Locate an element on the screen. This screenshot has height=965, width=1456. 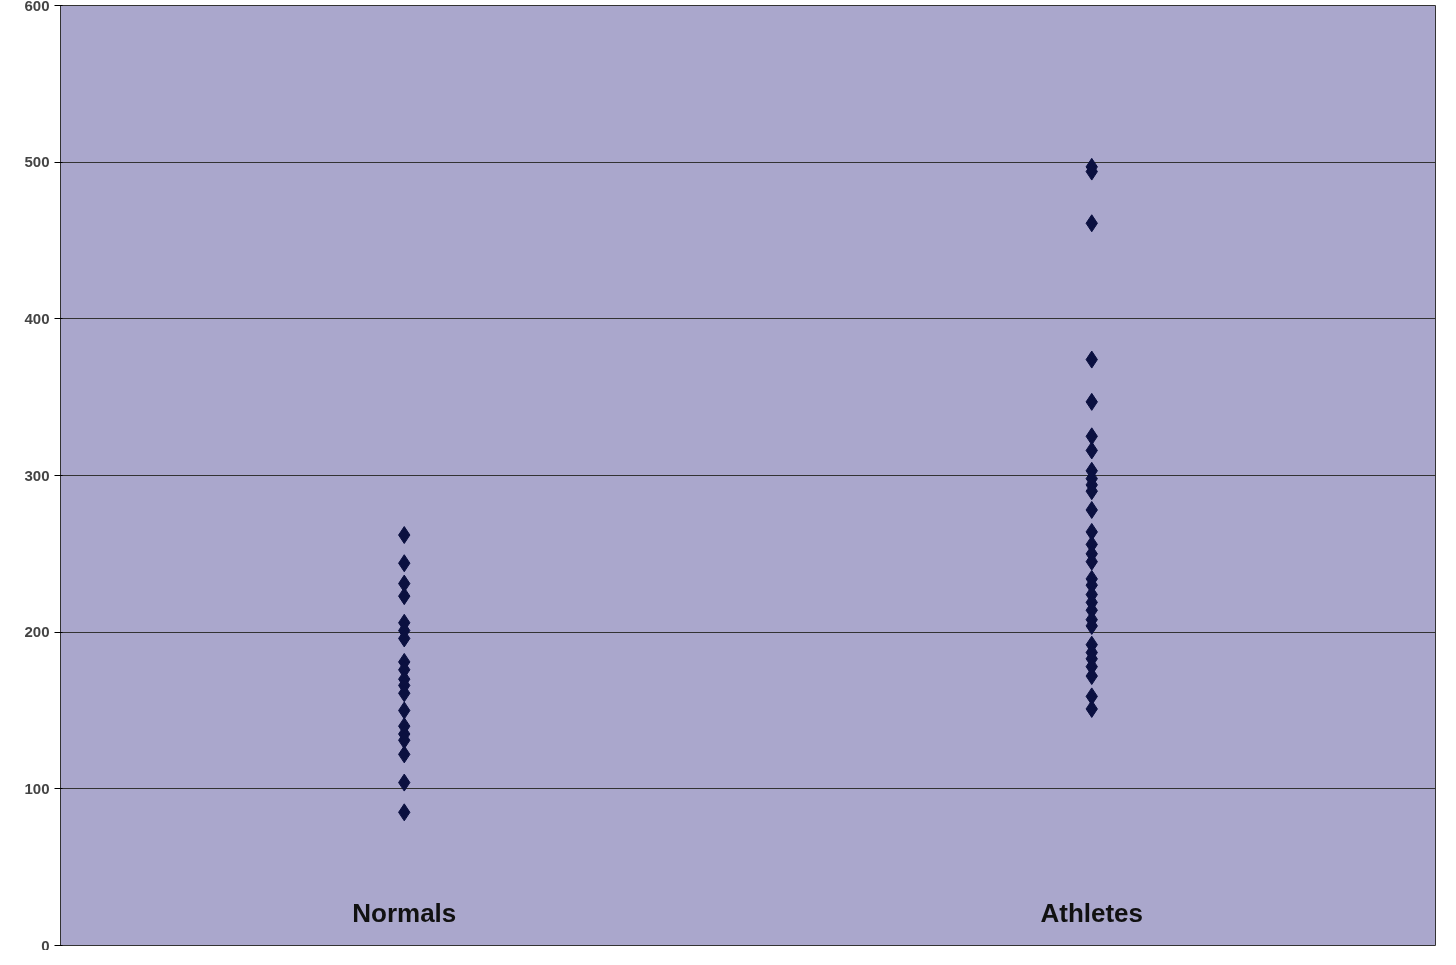
y-tick-label: 400 is located at coordinates (37, 318).